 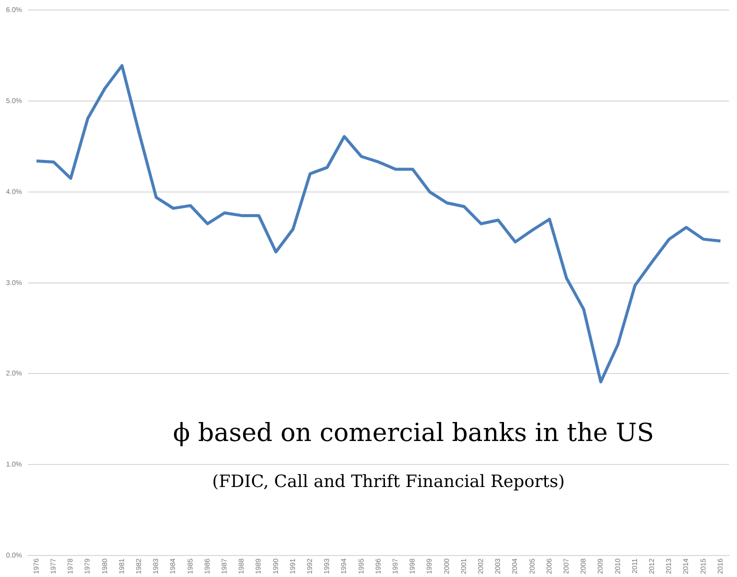 I want to click on annotation: ϕ based on comercial banks in the US, so click(x=413, y=432).